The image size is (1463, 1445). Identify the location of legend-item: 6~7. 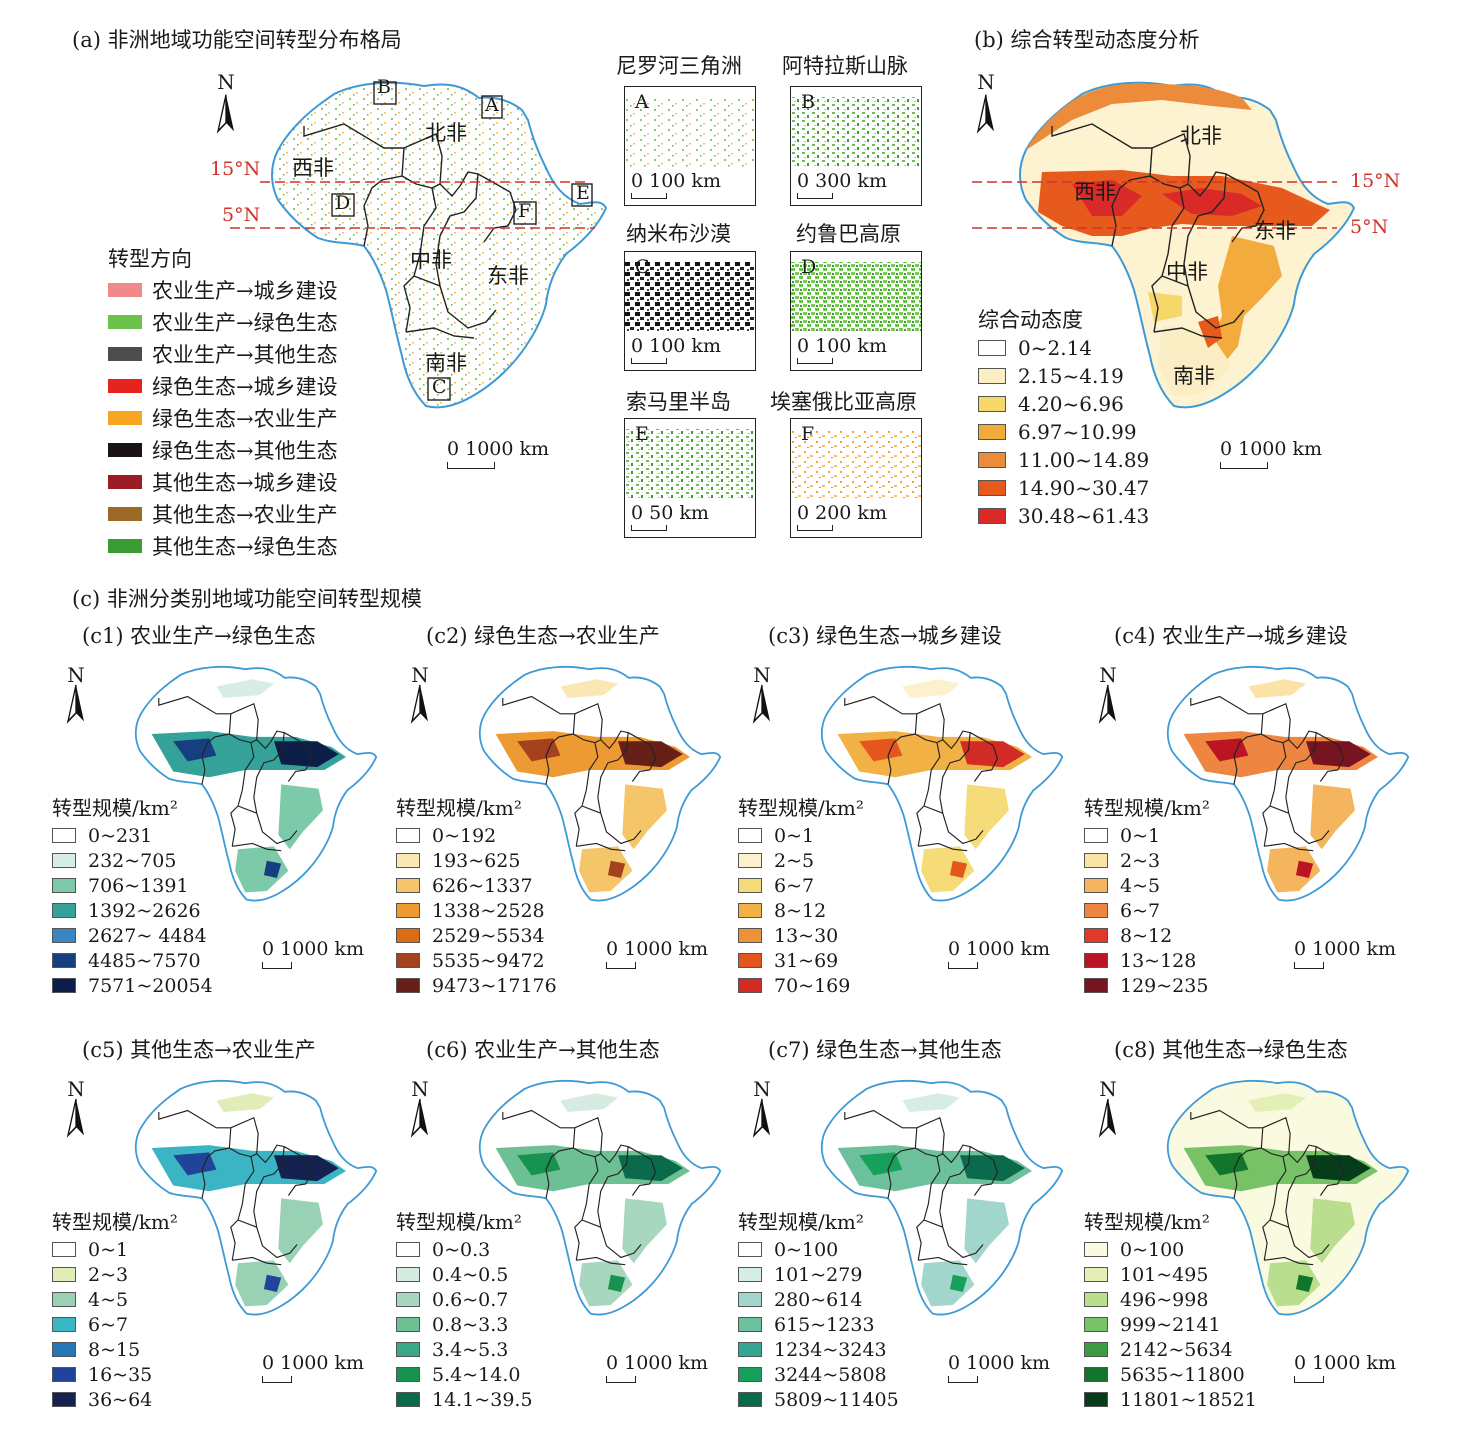
(794, 885).